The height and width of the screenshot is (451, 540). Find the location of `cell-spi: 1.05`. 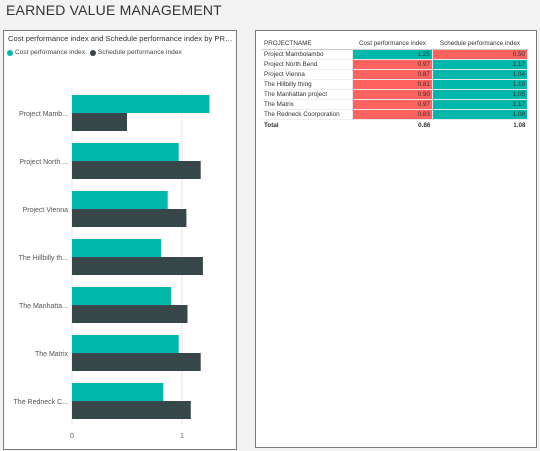

cell-spi: 1.05 is located at coordinates (480, 94).